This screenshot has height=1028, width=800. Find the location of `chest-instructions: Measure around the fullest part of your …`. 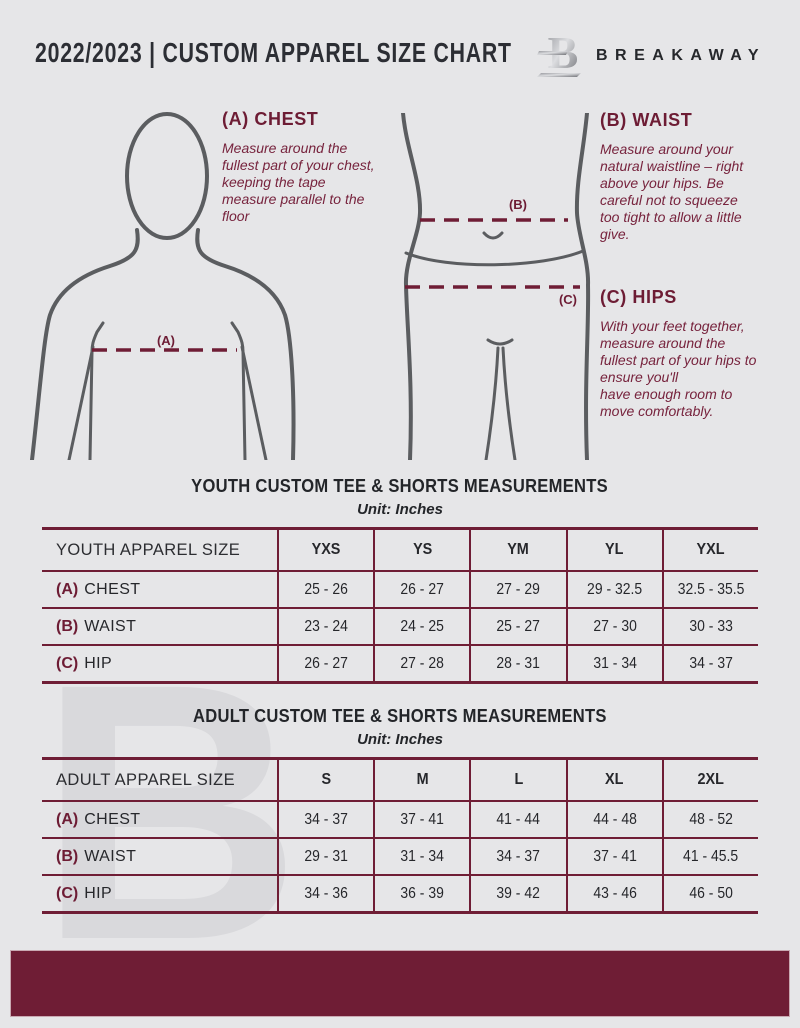

chest-instructions: Measure around the fullest part of your … is located at coordinates (298, 182).